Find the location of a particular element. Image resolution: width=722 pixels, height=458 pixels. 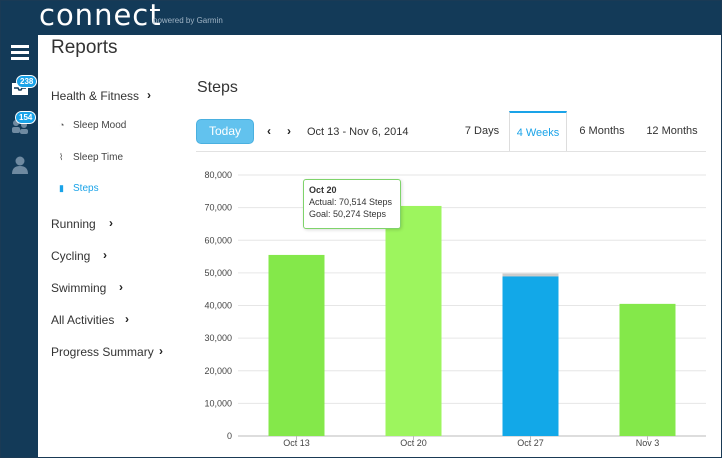

x-tick-label: Oct 13 is located at coordinates (296, 443).